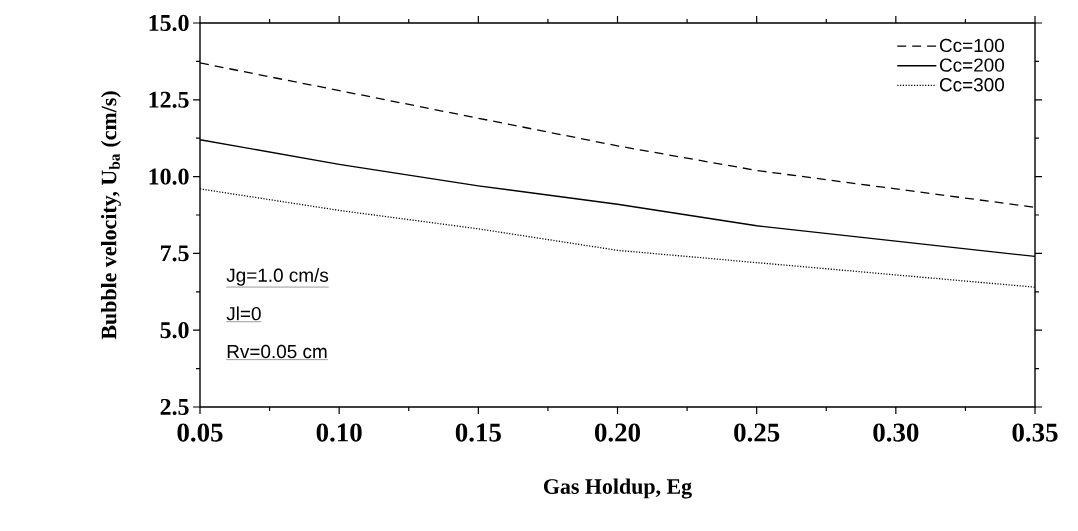  I want to click on legend-label: Cc=200, so click(972, 65).